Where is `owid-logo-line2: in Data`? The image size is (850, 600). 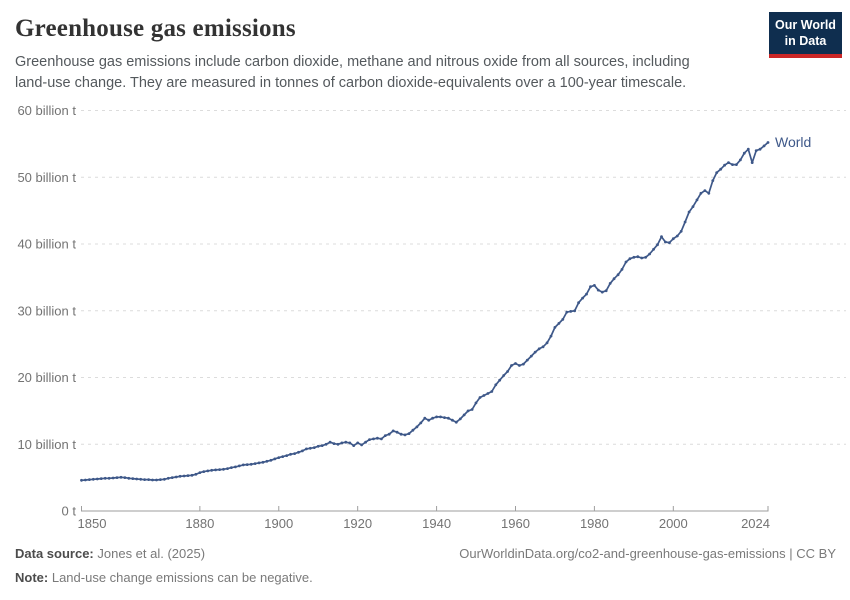 owid-logo-line2: in Data is located at coordinates (805, 41).